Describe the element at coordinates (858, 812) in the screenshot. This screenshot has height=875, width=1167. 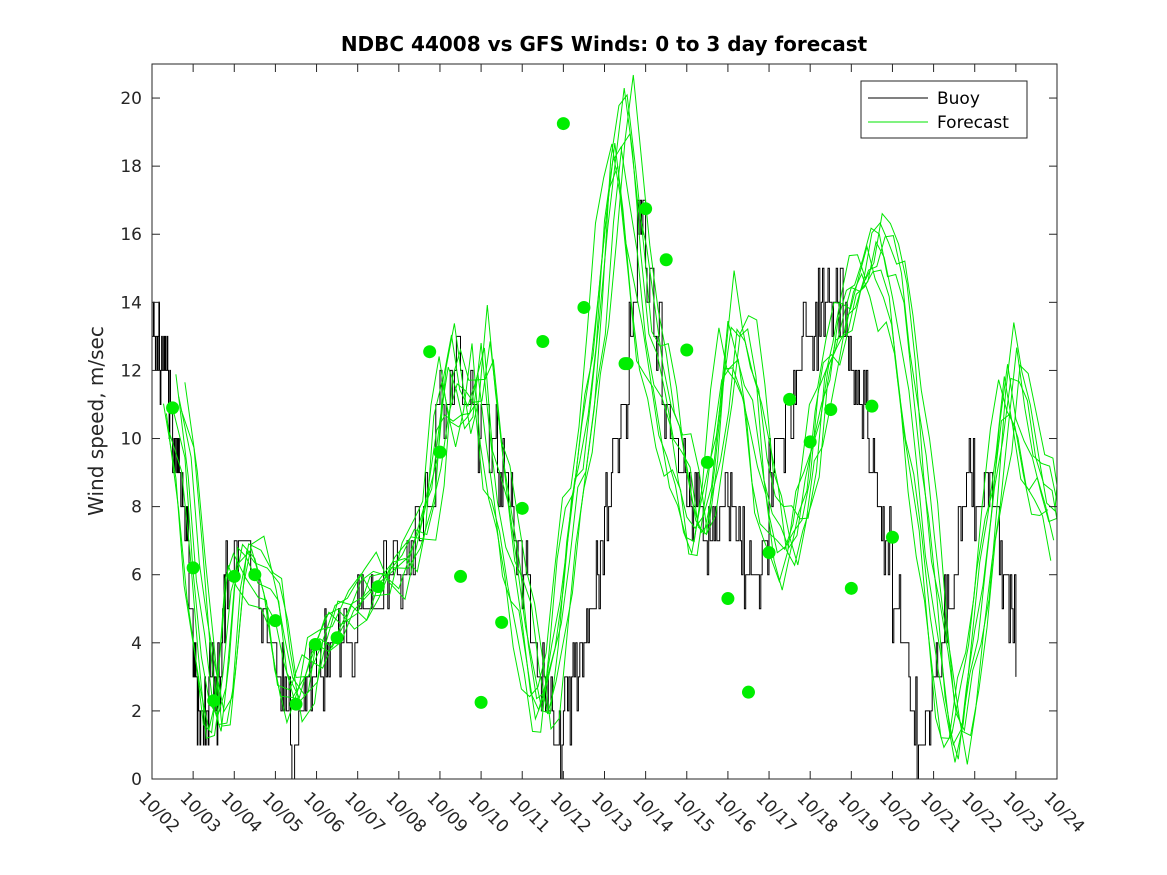
I see `x-tick-label: 10/19` at that location.